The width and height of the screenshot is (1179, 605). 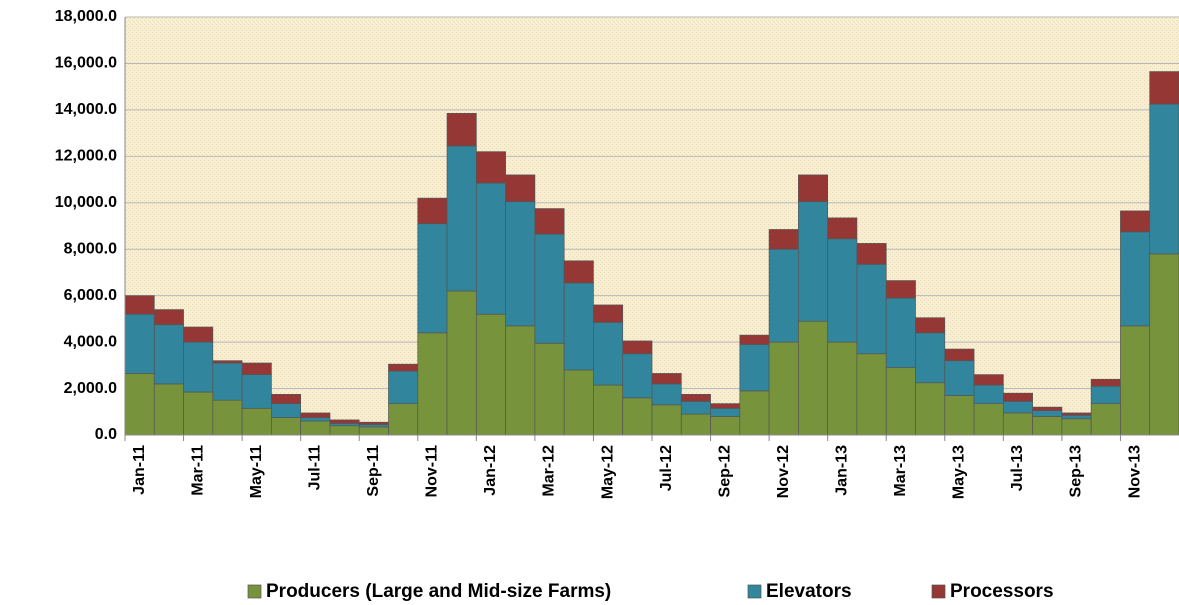 I want to click on x-tick-label: Jan-12, so click(x=490, y=470).